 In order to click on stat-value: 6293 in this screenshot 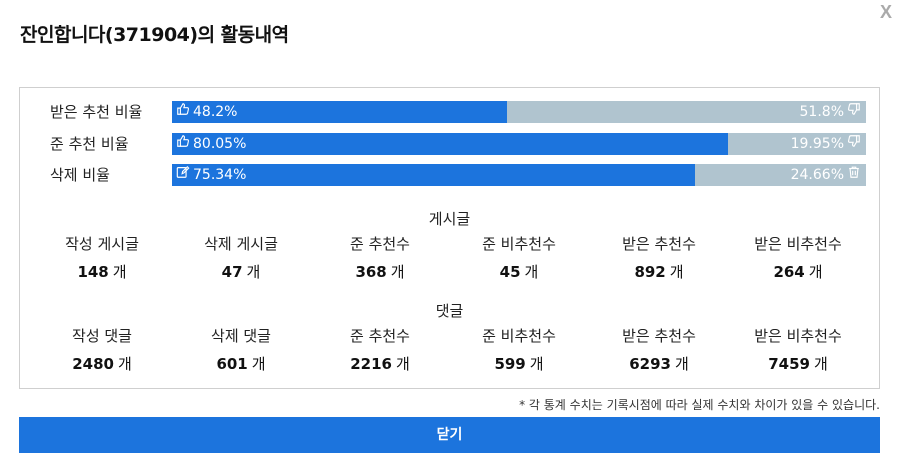, I will do `click(650, 364)`.